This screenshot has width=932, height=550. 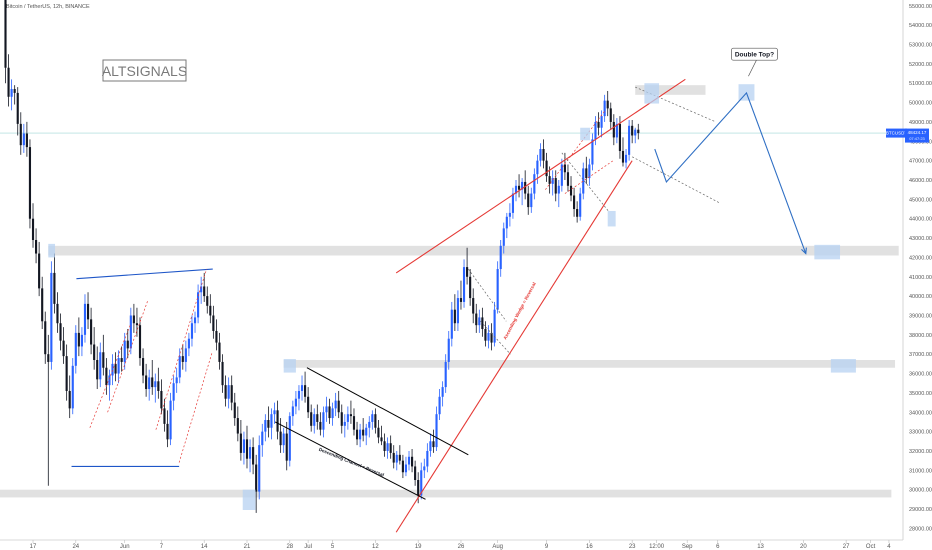 What do you see at coordinates (676, 104) in the screenshot?
I see `trend-line-dashed-gray` at bounding box center [676, 104].